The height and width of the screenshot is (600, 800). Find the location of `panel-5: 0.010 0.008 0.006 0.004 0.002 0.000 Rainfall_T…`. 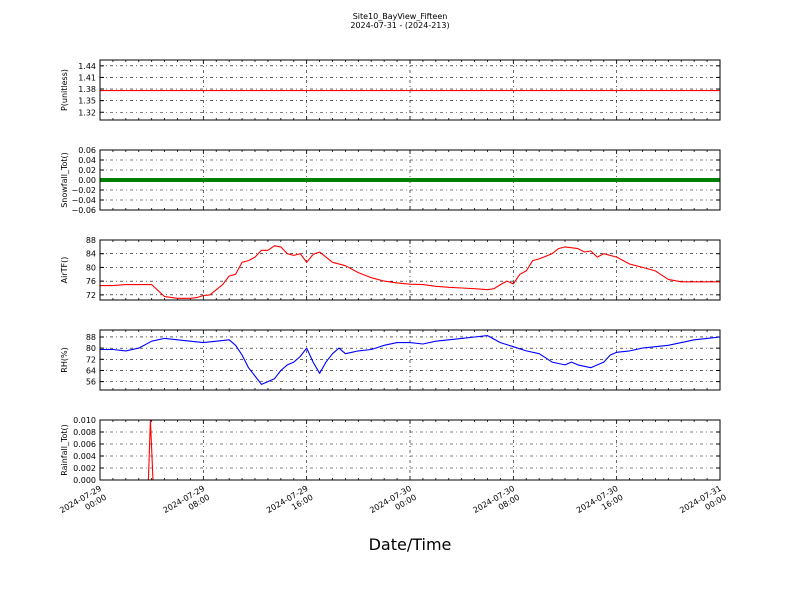

panel-5: 0.010 0.008 0.006 0.004 0.002 0.000 Rainfall_T… is located at coordinates (390, 450).